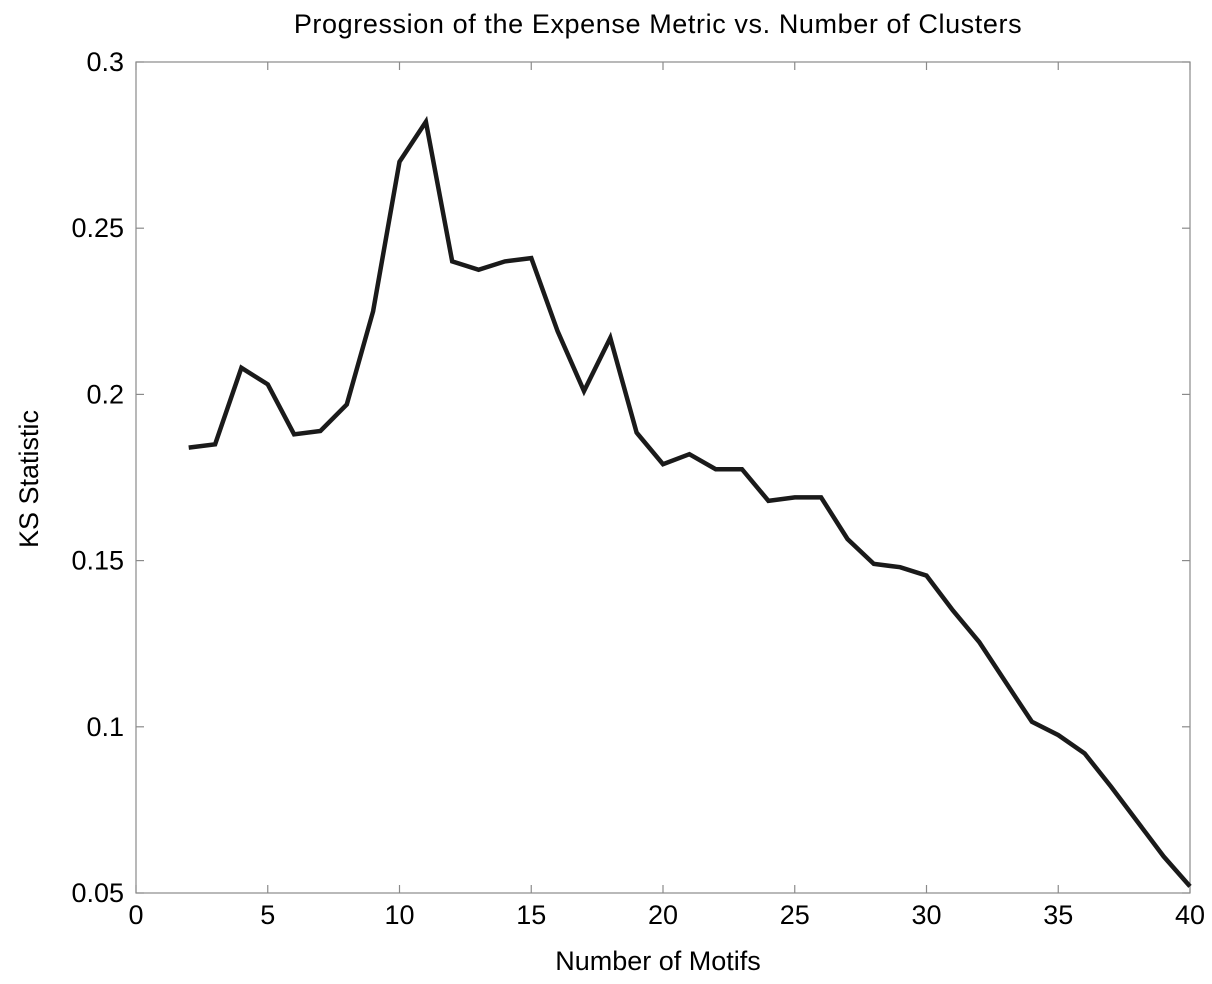 Image resolution: width=1212 pixels, height=984 pixels. Describe the element at coordinates (795, 915) in the screenshot. I see `x-tick-label: 25` at that location.